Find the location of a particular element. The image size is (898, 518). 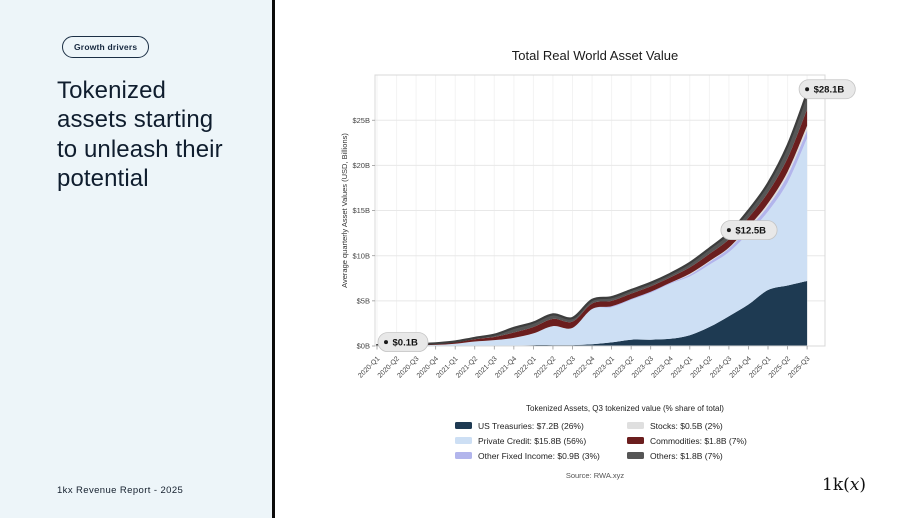

legend-item-others: Others: $1.8B (7%) is located at coordinates (711, 456).